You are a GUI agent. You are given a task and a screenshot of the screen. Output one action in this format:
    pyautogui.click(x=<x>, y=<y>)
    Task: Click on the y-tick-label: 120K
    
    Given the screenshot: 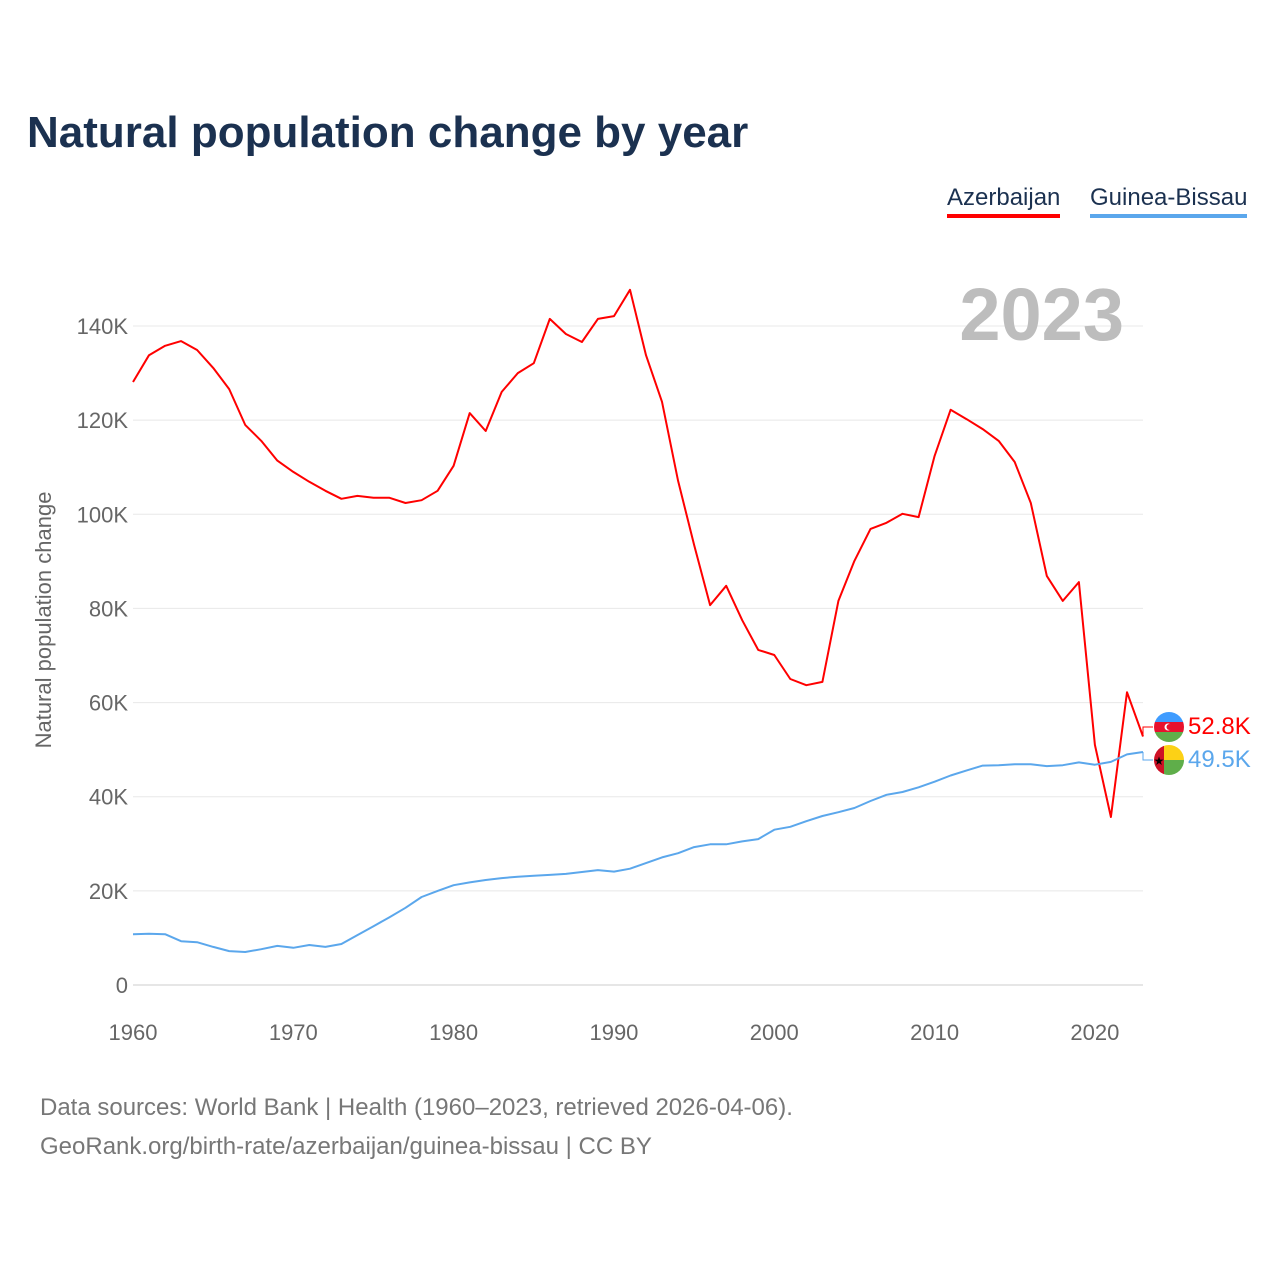 What is the action you would take?
    pyautogui.click(x=103, y=420)
    